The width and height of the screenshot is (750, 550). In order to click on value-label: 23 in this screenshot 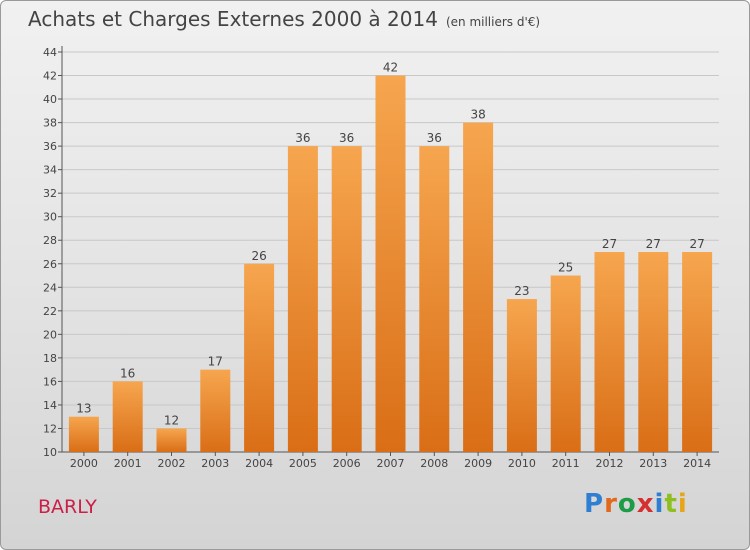, I will do `click(521, 291)`.